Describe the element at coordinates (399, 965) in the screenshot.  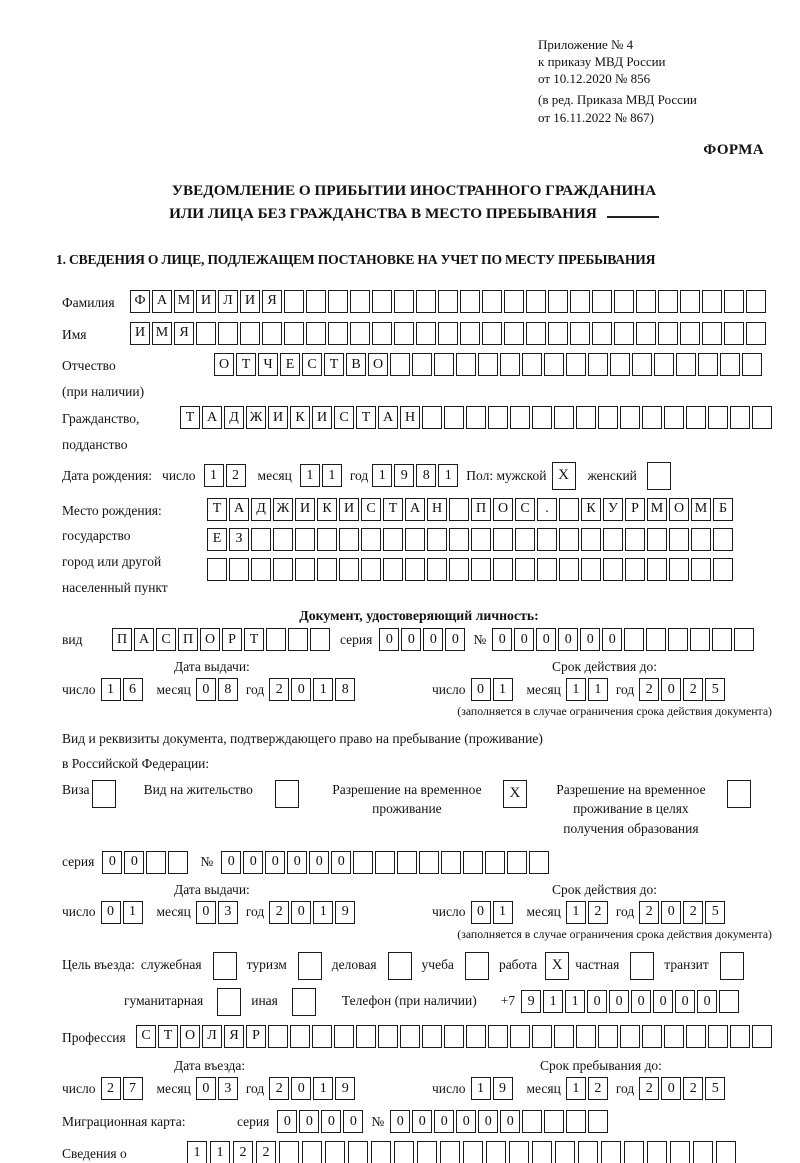
I see `purpose-commercial-checkbox` at that location.